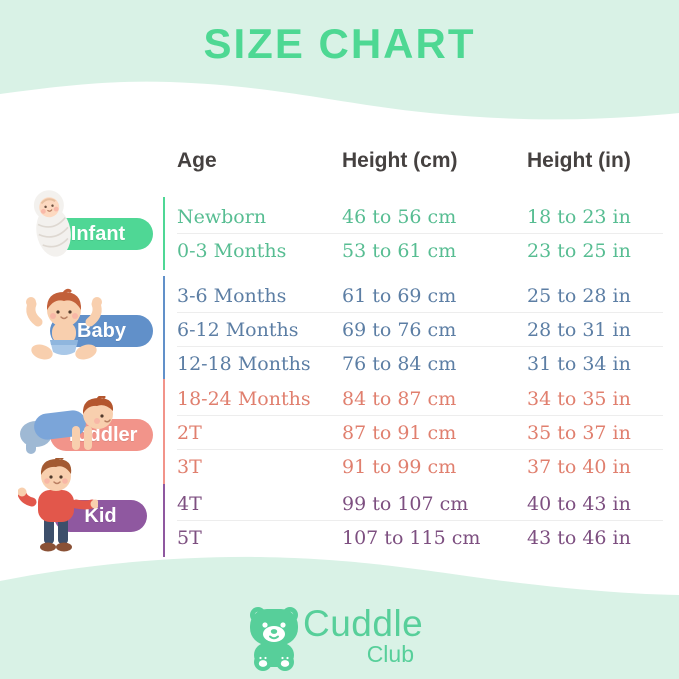 This screenshot has width=679, height=679. I want to click on table-row: 12-18 Months 76 to 84 cm 31 to 34 in, so click(420, 363).